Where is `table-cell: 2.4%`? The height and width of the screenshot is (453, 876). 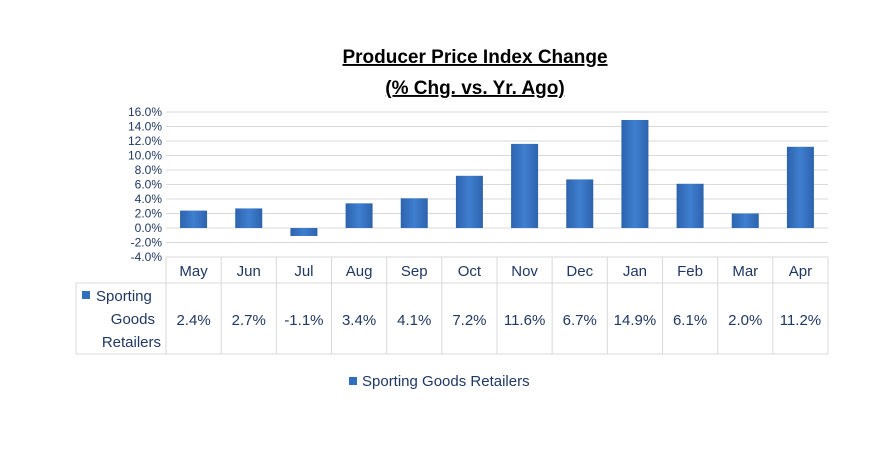 table-cell: 2.4% is located at coordinates (193, 320).